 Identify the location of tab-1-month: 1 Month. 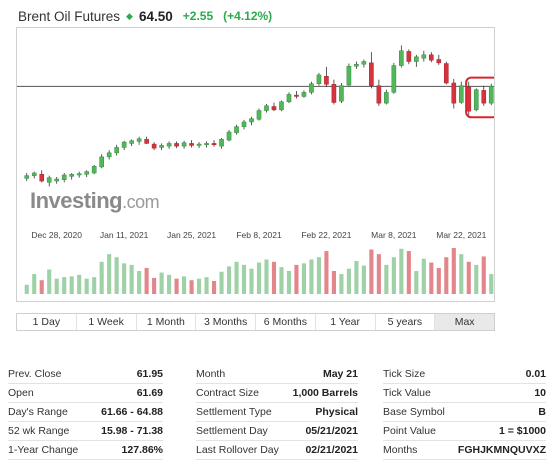
(167, 322).